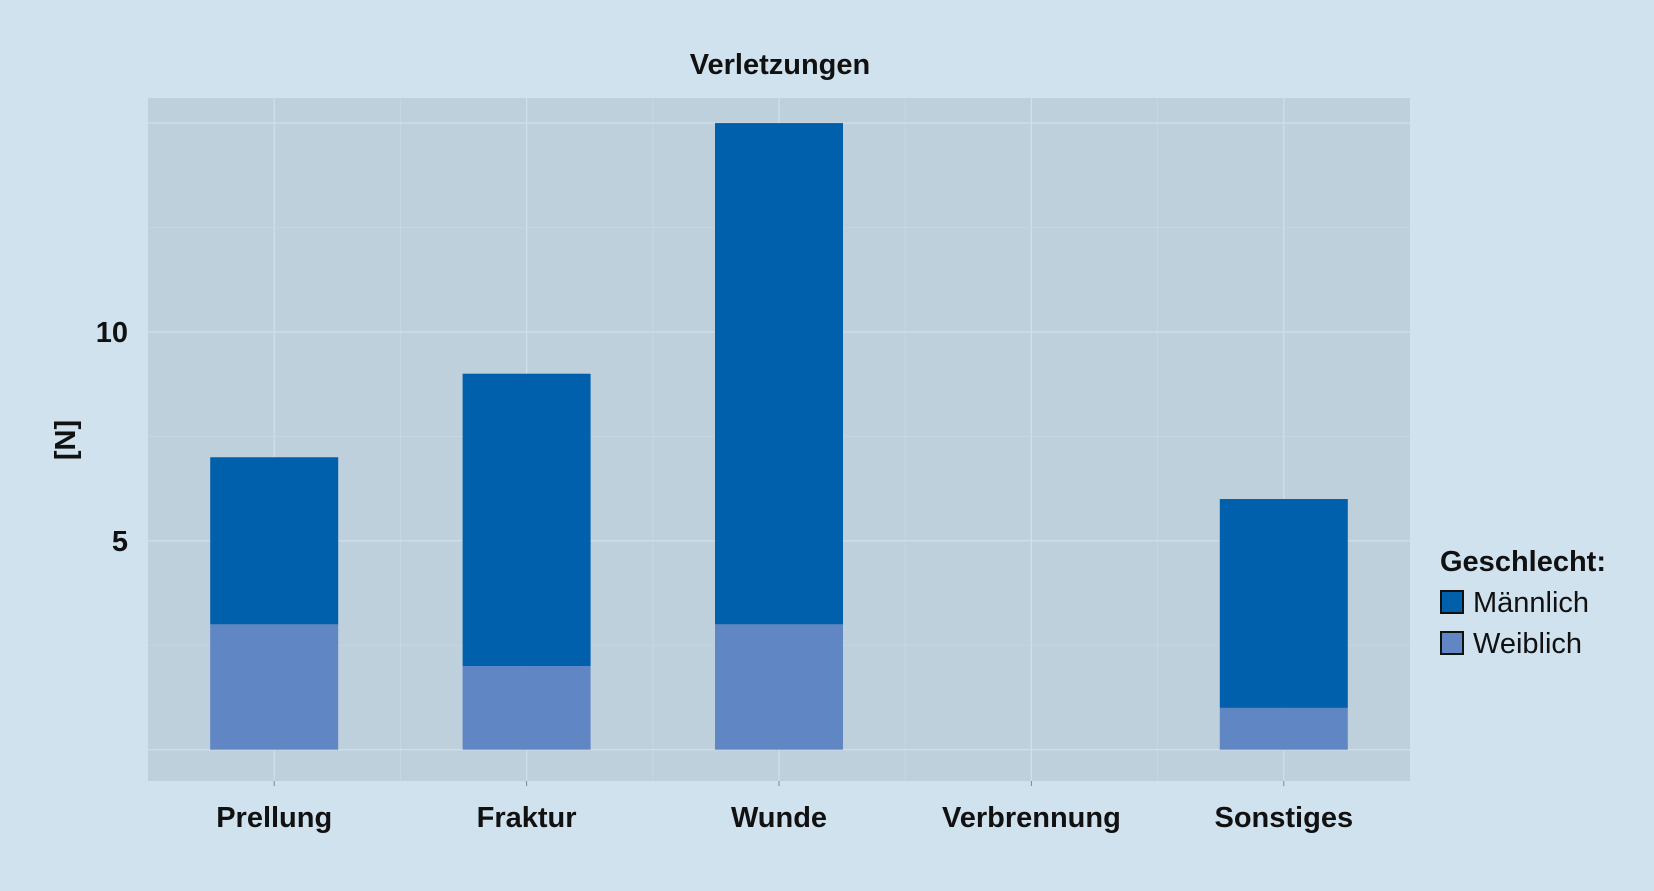  I want to click on legend-title: Geschlecht:, so click(1523, 562).